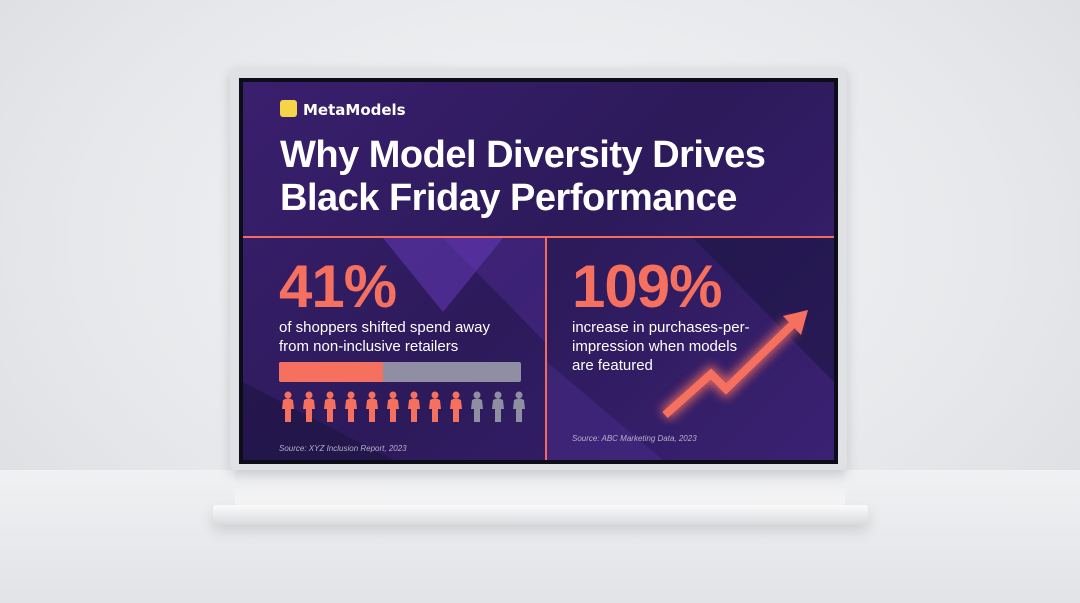 The width and height of the screenshot is (1080, 603). I want to click on title-line: Black Friday Performance, so click(508, 198).